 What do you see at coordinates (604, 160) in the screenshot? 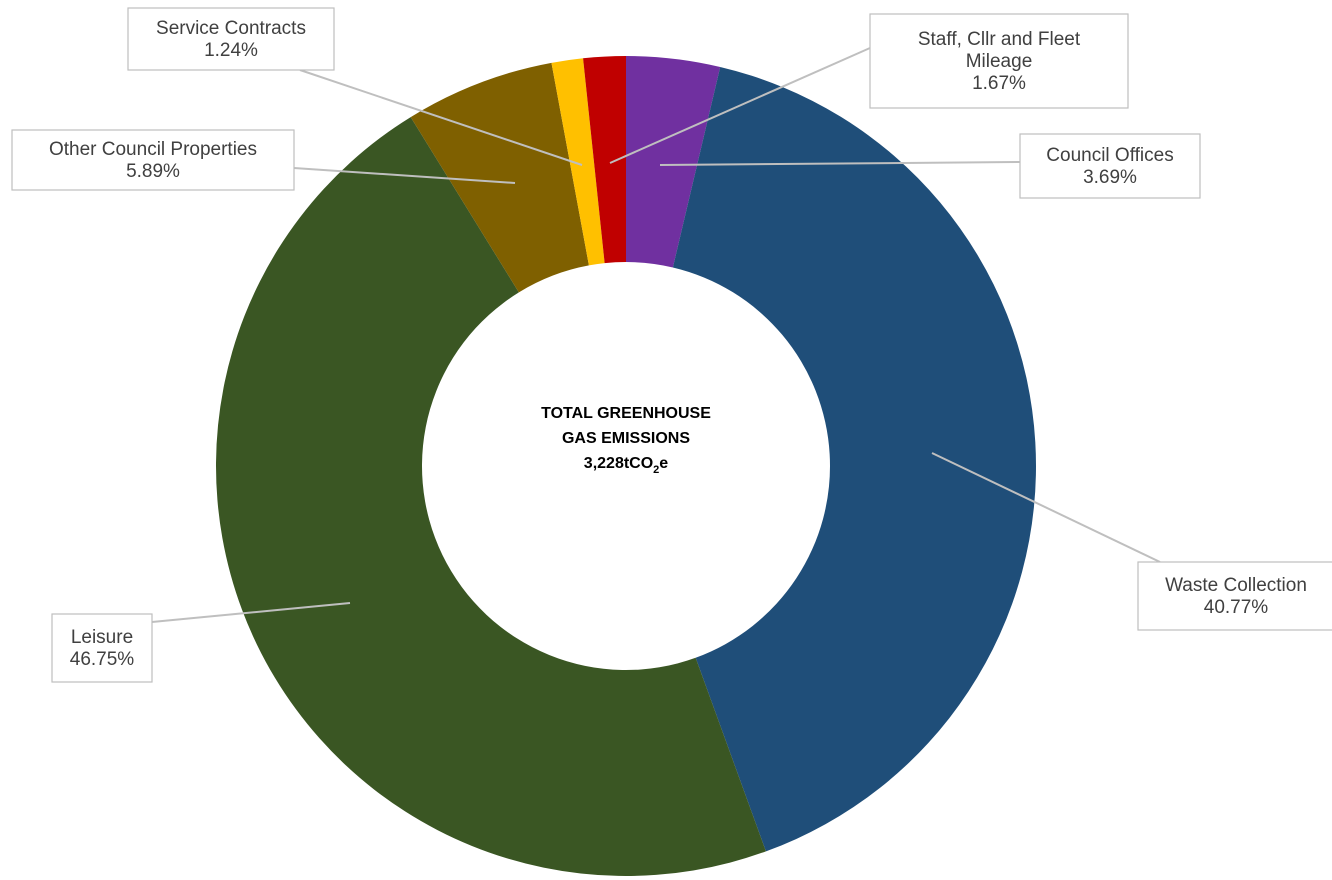
I see `slice-staff-cllr-and-fleet-mileage` at bounding box center [604, 160].